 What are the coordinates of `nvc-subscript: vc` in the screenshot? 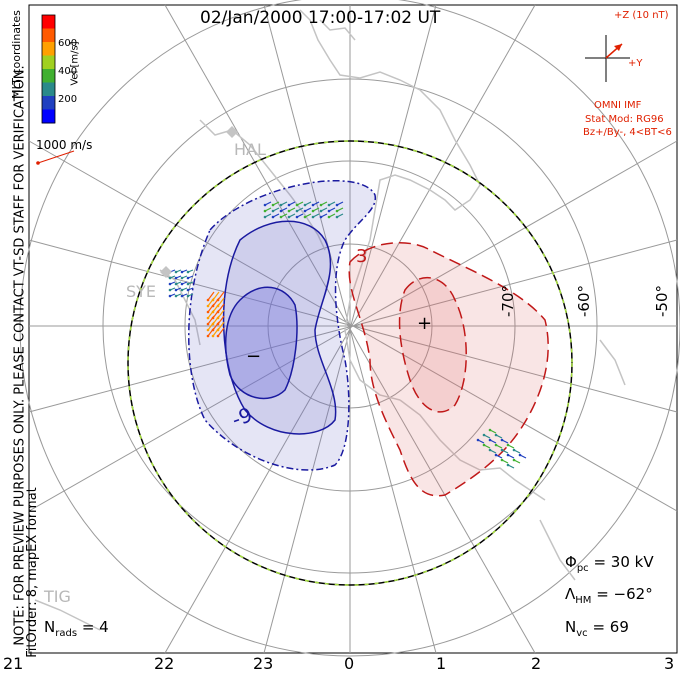 It's located at (582, 633).